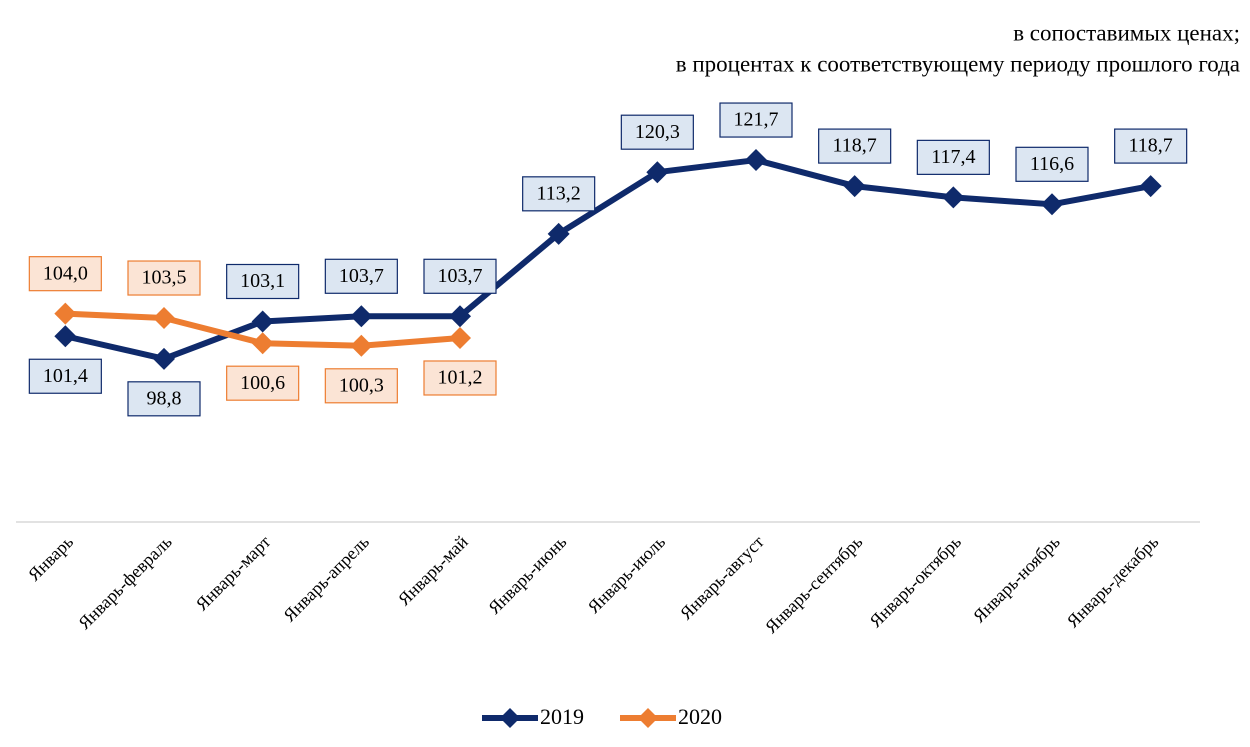  What do you see at coordinates (1126, 32) in the screenshot?
I see `subtitle: в сопоставимых ценах;` at bounding box center [1126, 32].